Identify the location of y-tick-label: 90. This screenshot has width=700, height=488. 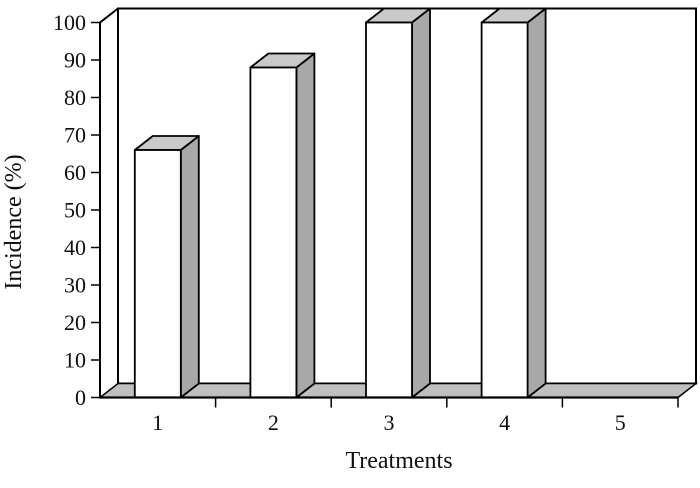
(75, 60).